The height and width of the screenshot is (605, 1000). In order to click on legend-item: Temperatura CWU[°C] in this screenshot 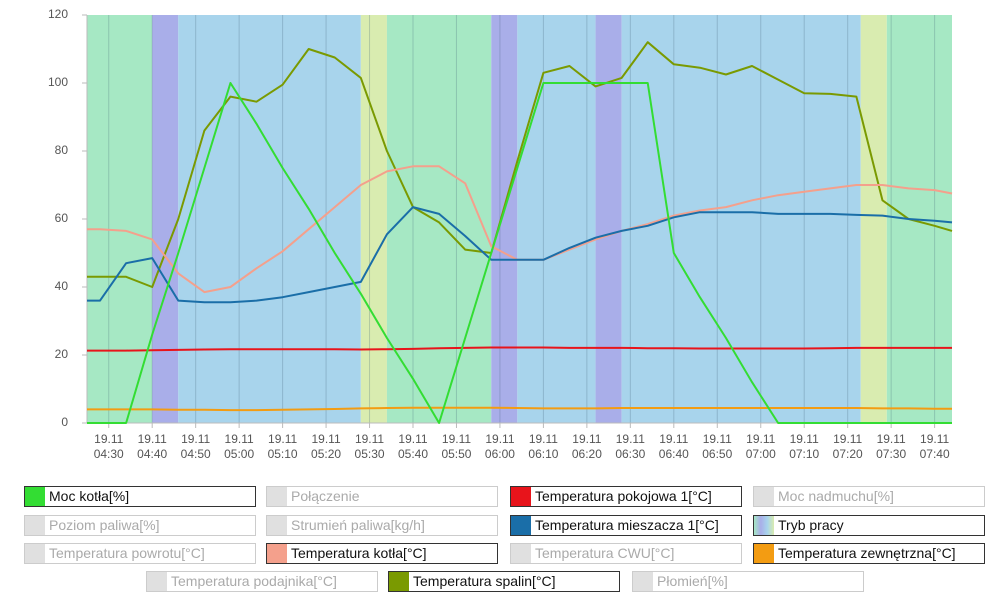, I will do `click(626, 553)`.